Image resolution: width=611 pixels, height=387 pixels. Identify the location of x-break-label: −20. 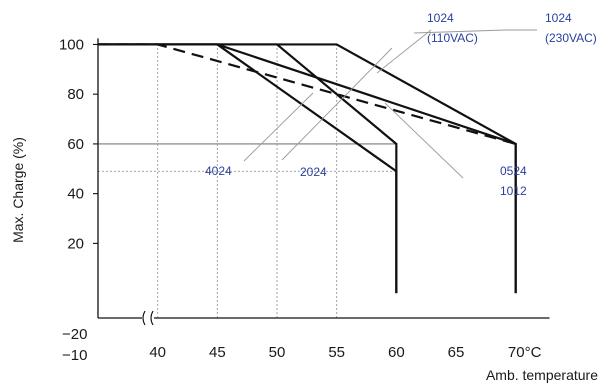
(74, 334).